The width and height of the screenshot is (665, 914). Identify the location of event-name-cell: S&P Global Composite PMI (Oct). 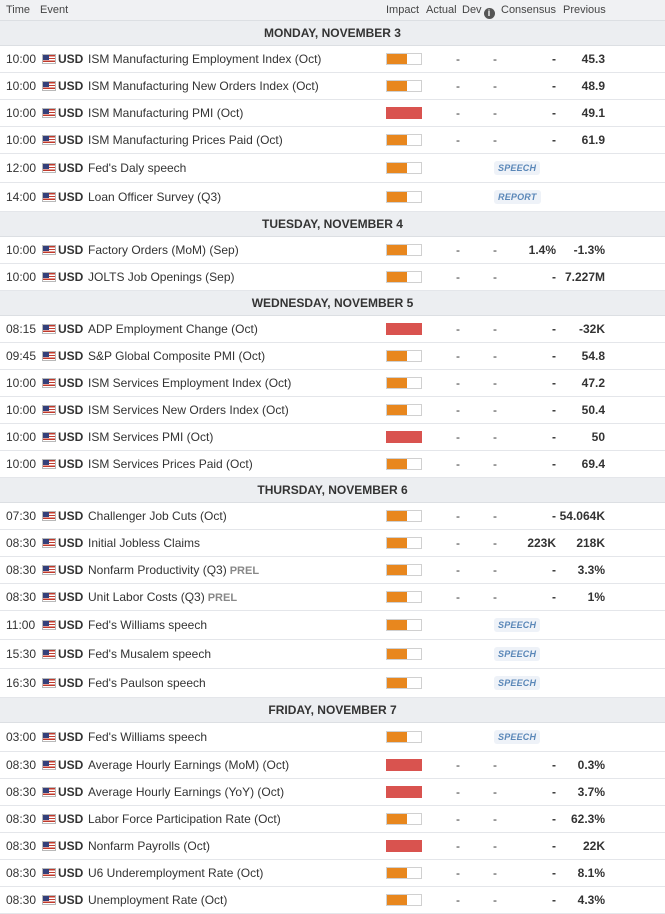
(176, 356).